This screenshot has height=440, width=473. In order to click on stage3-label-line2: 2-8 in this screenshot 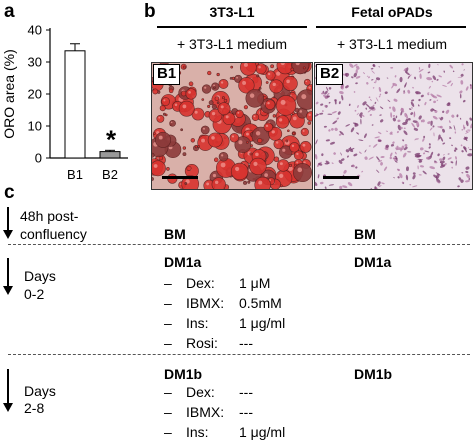, I will do `click(34, 408)`.